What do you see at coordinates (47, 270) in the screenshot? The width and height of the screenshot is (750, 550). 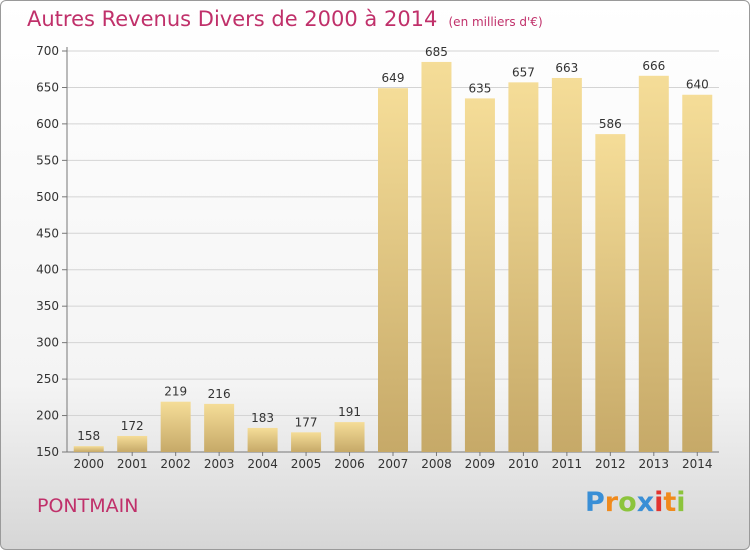 I see `y-tick-label: 400` at bounding box center [47, 270].